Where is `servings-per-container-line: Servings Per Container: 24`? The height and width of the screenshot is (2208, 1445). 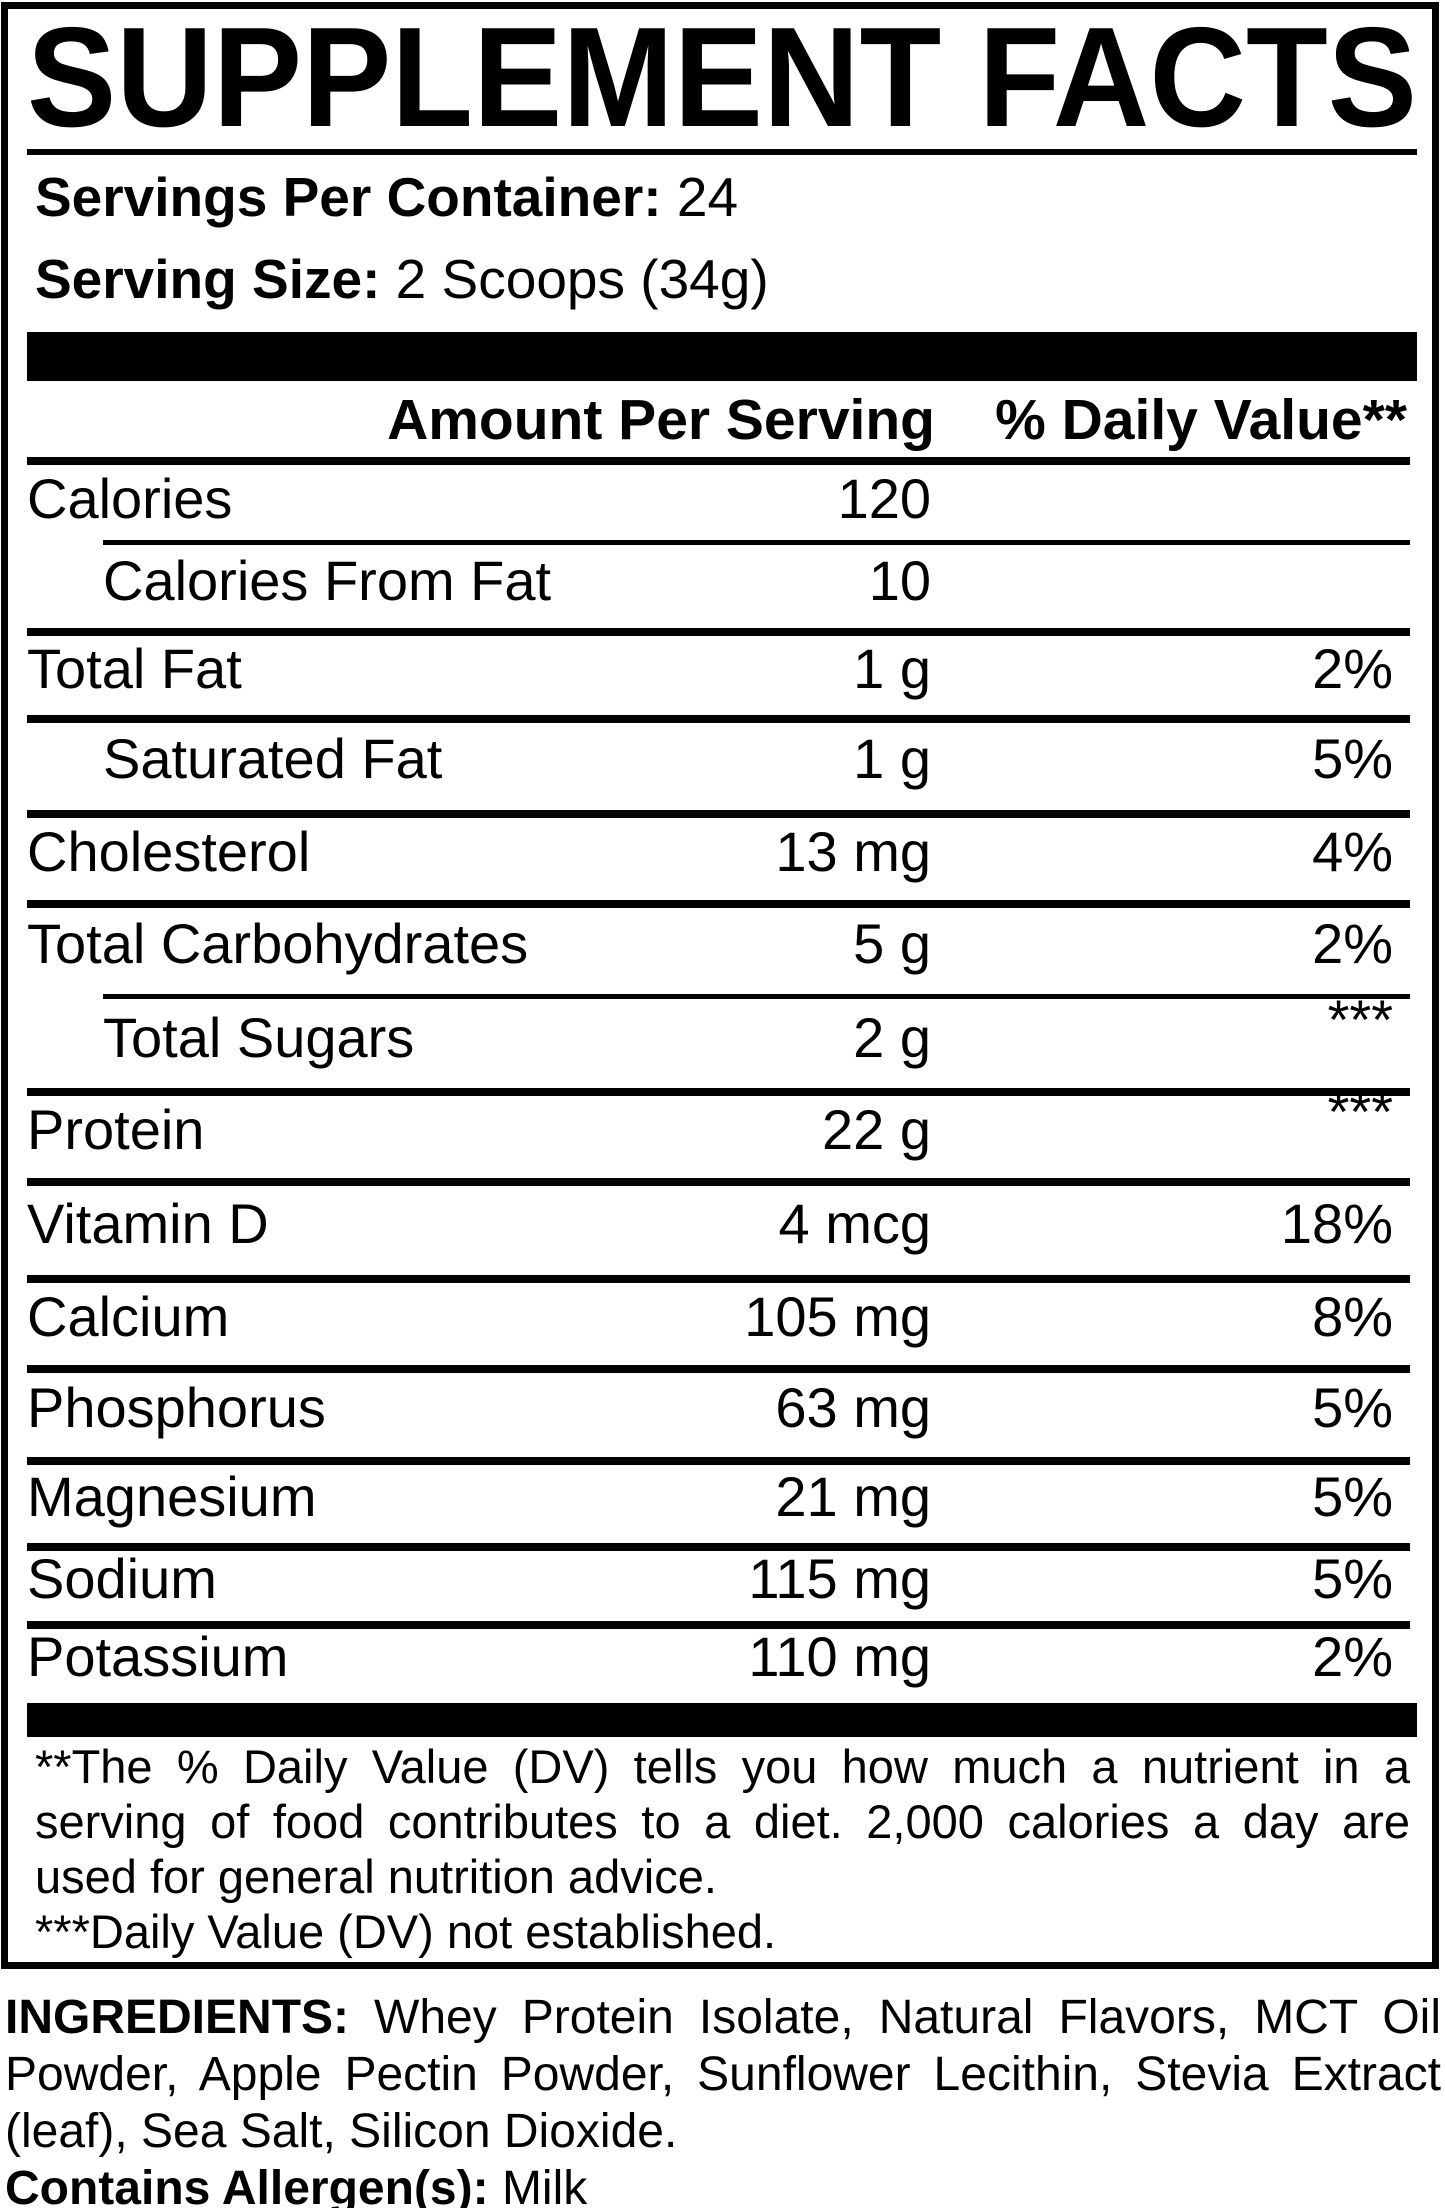 servings-per-container-line: Servings Per Container: 24 is located at coordinates (386, 197).